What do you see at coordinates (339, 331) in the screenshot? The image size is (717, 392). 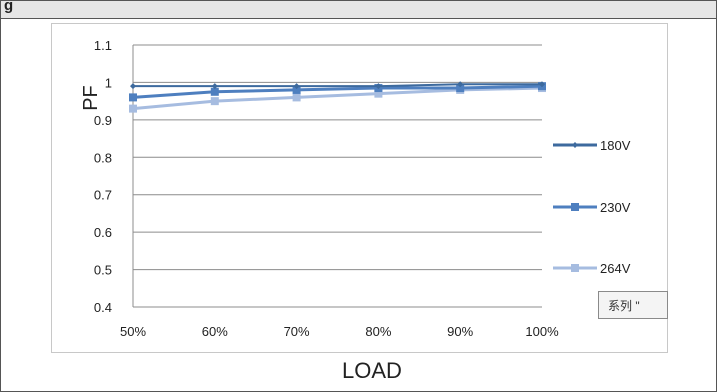 I see `x-tick-labels: 50% 60% 70% 80% 90% 100%` at bounding box center [339, 331].